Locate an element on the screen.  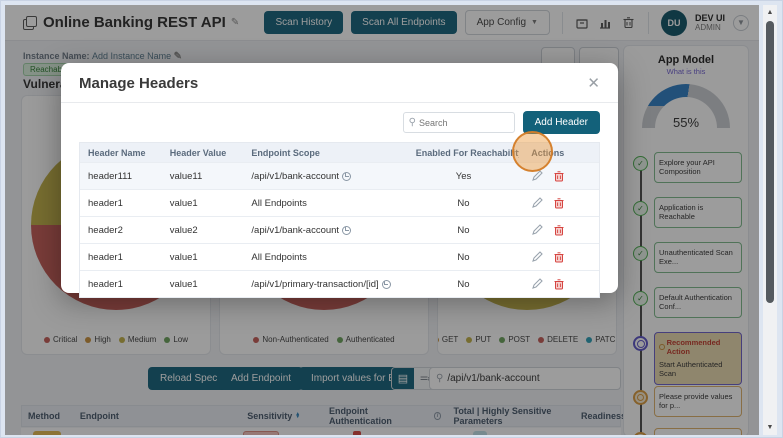
close-icon: ✕ is located at coordinates (593, 83).